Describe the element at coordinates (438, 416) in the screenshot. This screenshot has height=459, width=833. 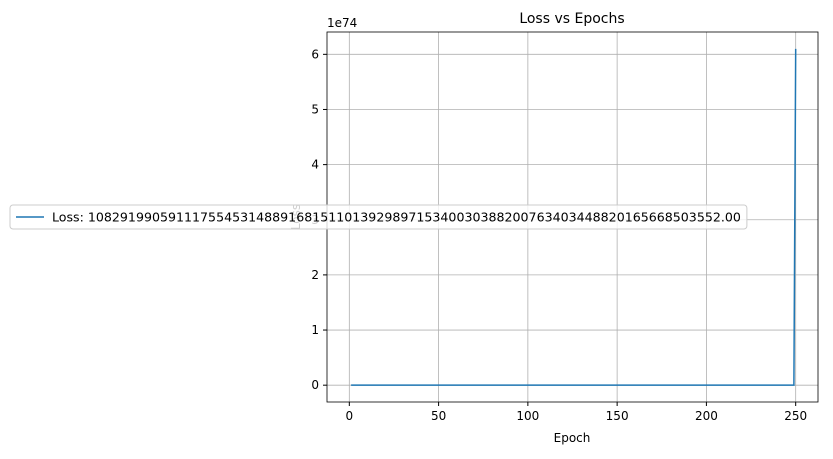
I see `x-tick-label: 50` at that location.